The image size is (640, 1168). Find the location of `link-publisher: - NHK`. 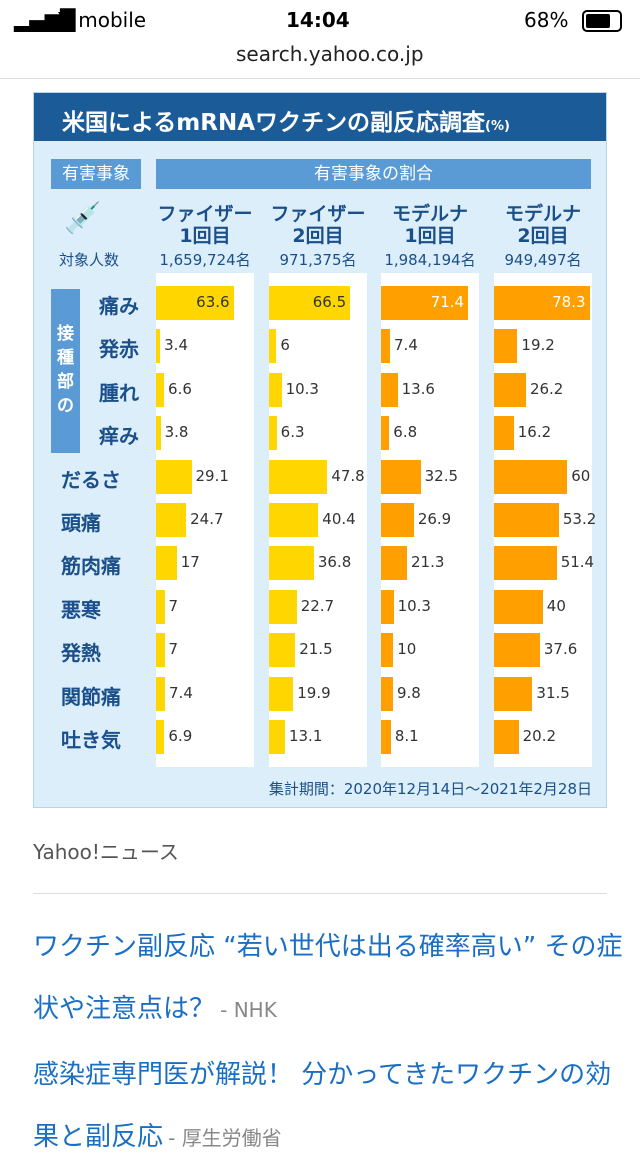

link-publisher: - NHK is located at coordinates (248, 1010).